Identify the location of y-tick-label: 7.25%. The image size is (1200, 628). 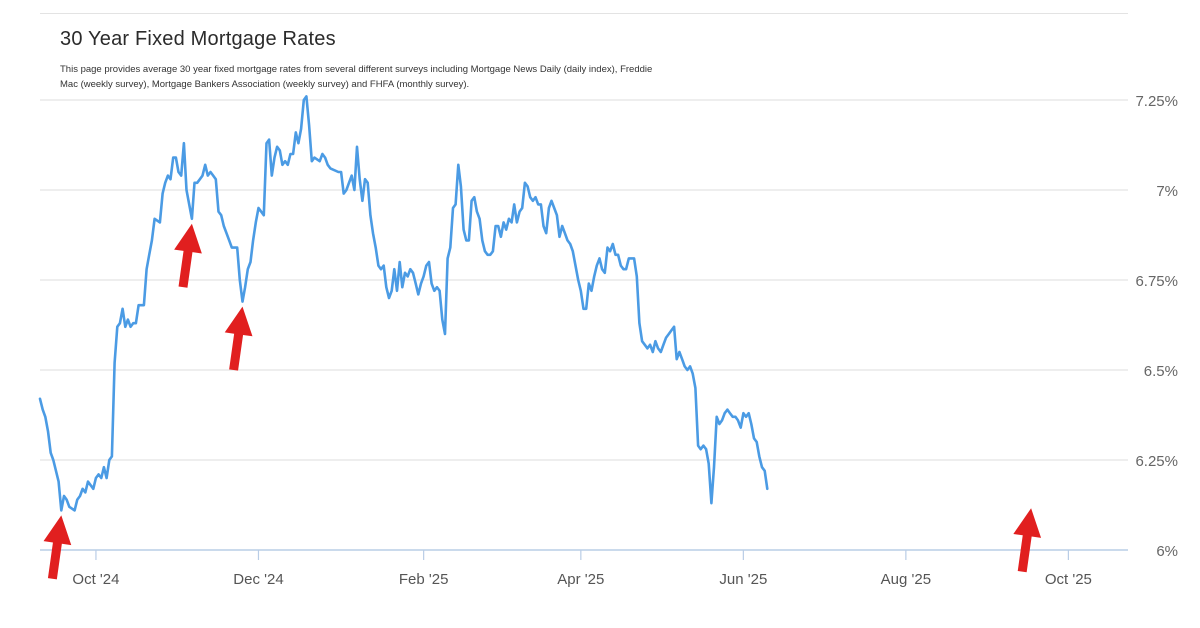
(1156, 101).